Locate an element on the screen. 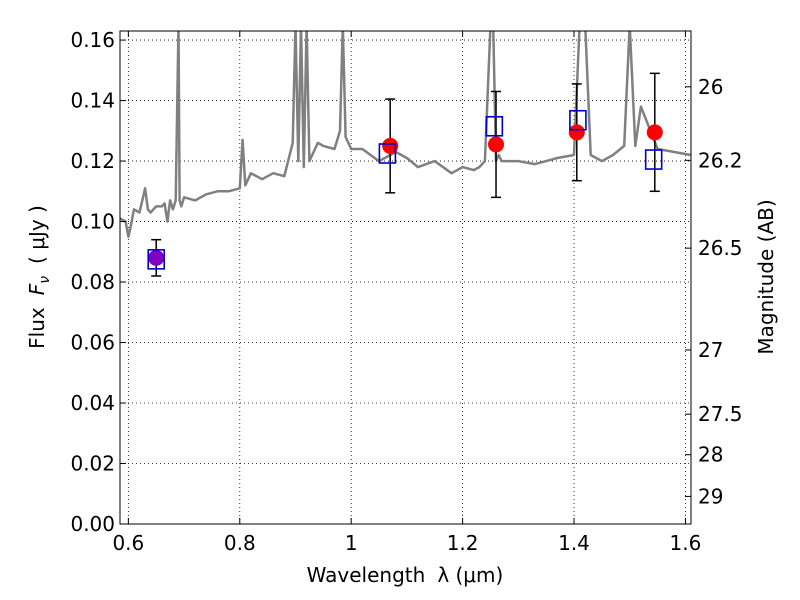  x-tick-label: 1.2 is located at coordinates (463, 543).